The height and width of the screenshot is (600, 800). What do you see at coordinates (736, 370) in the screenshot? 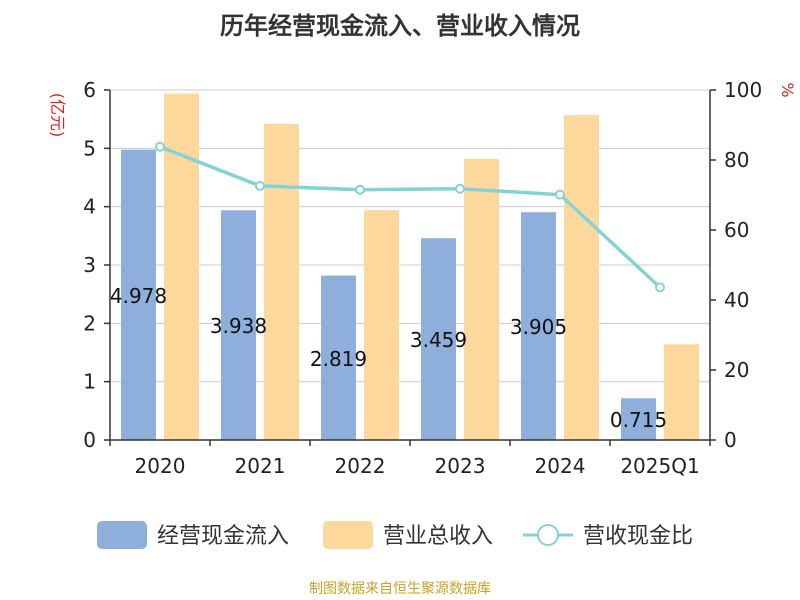
I see `right-tick-label: 20` at bounding box center [736, 370].